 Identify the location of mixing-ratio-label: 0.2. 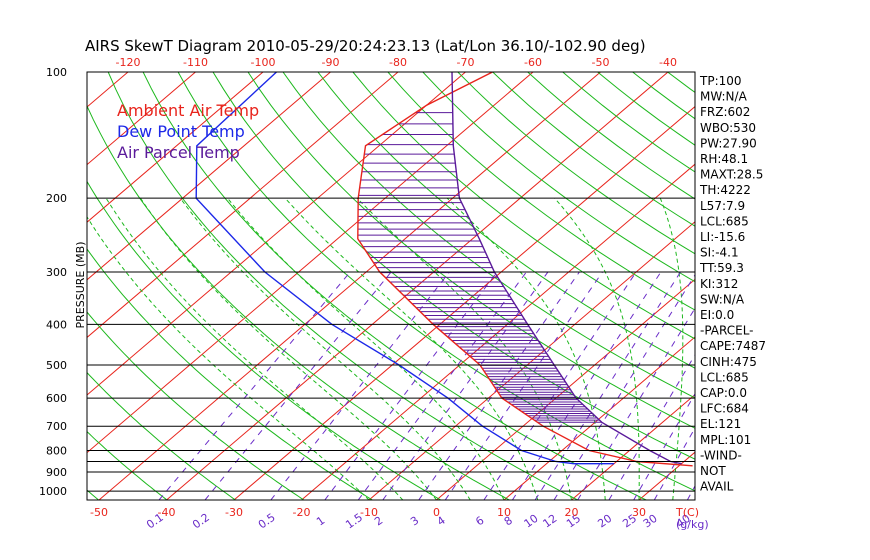
(201, 521).